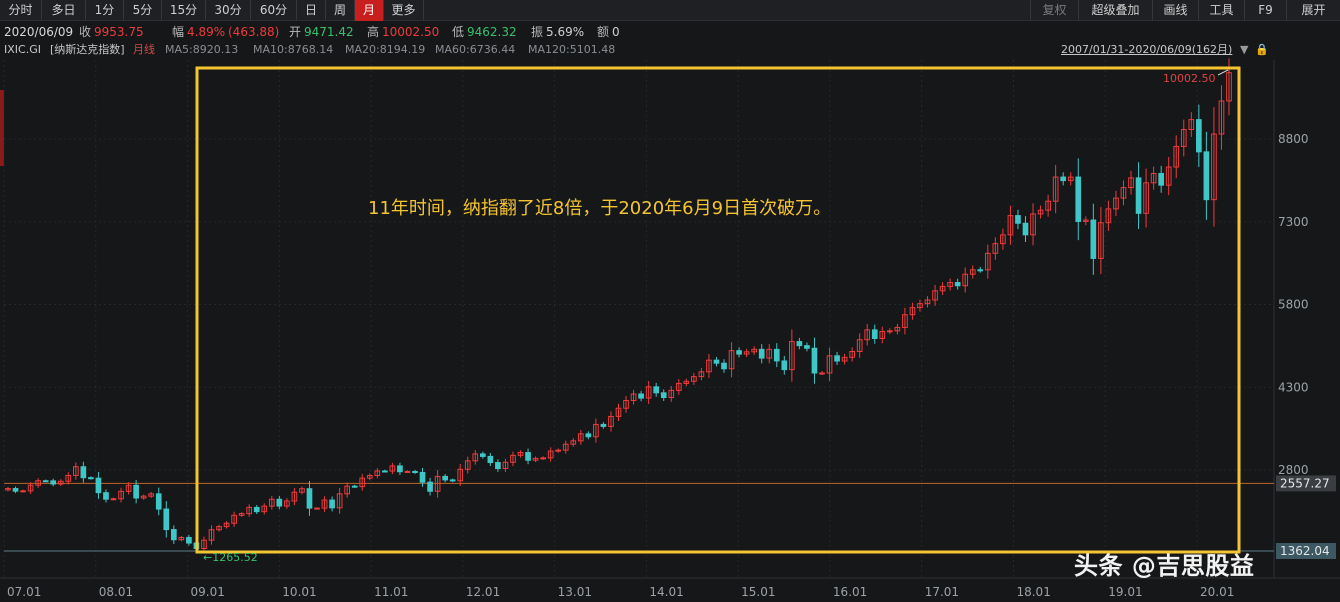 The width and height of the screenshot is (1340, 602). What do you see at coordinates (116, 592) in the screenshot?
I see `x-tick-label: 08.01` at bounding box center [116, 592].